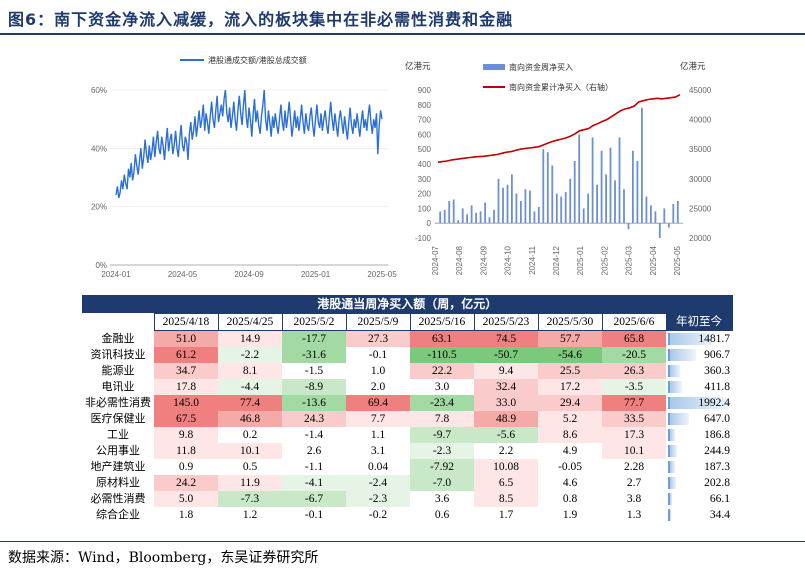  I want to click on table-cell: -5.6, so click(506, 435).